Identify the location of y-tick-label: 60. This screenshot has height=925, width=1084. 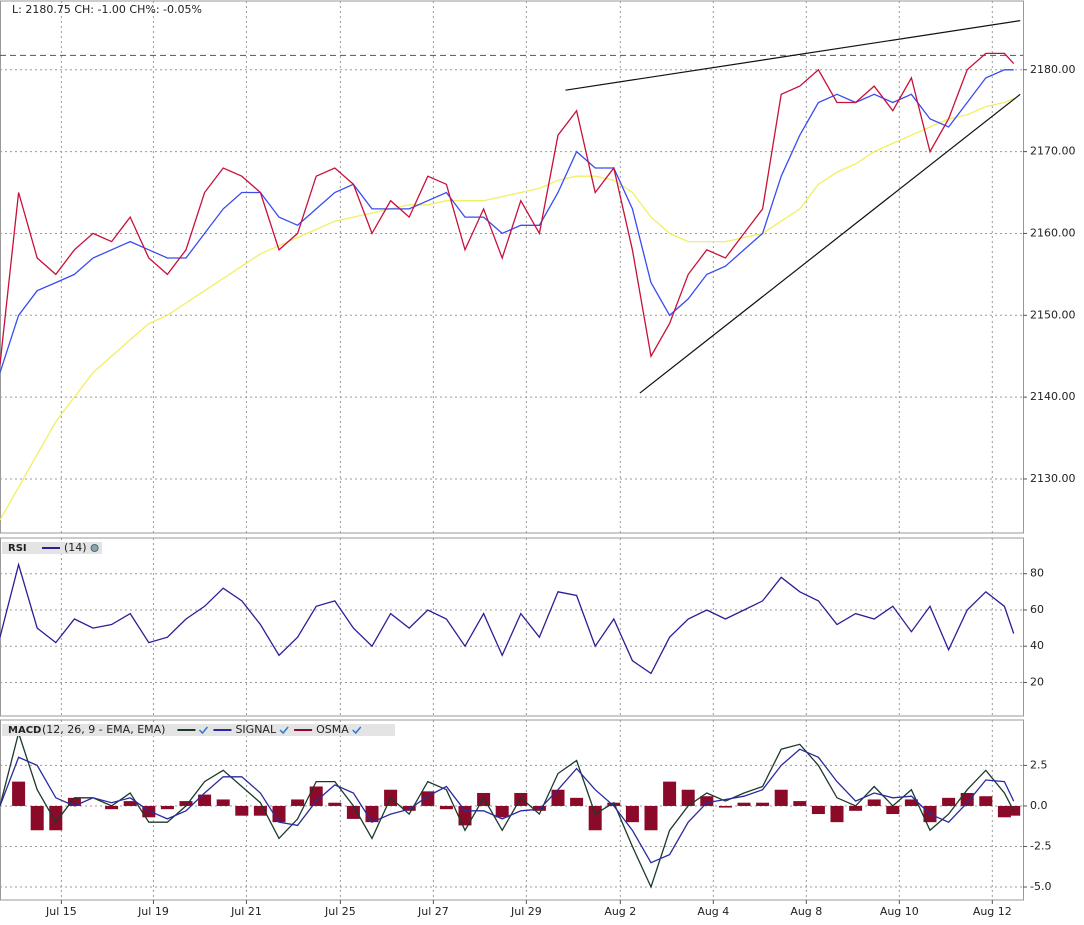
(1037, 609).